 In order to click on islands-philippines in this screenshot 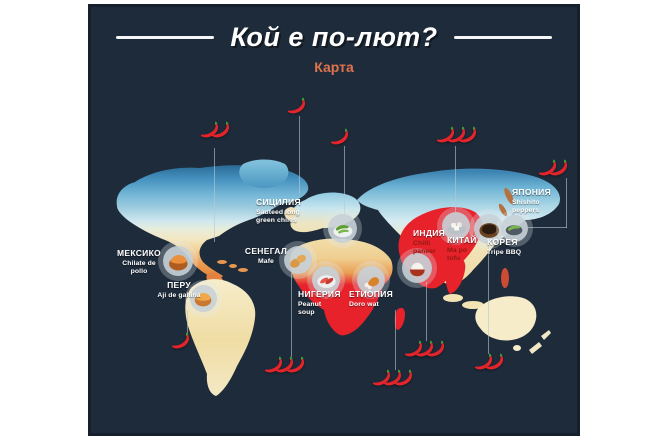, I will do `click(505, 278)`.